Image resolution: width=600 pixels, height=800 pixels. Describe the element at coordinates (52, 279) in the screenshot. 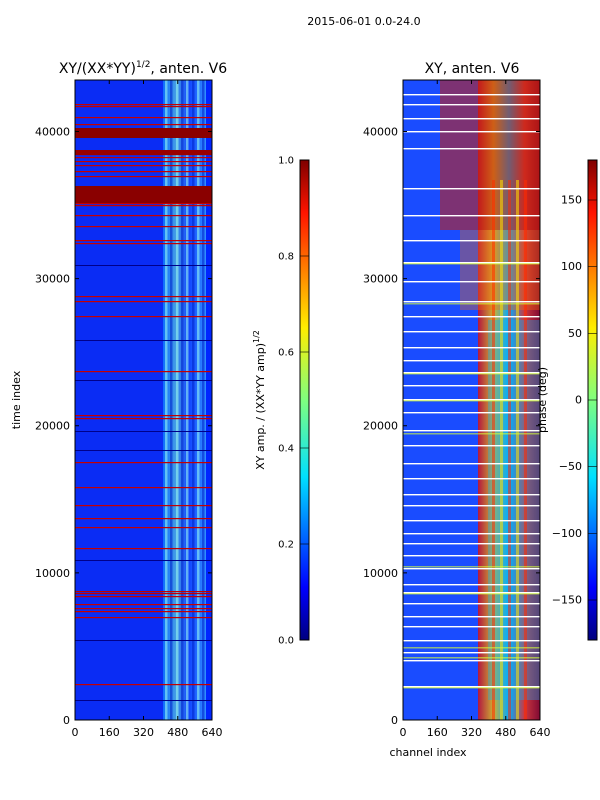

I see `amplitude-y-tick-label: 30000` at that location.